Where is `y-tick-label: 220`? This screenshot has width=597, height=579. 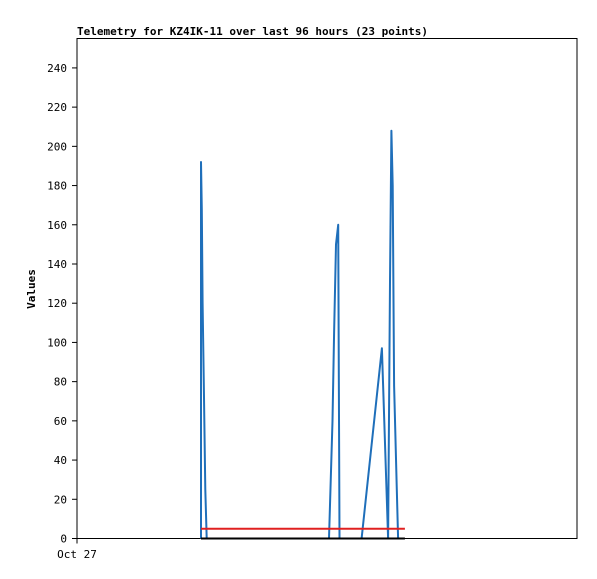
y-tick-label: 220 is located at coordinates (57, 107).